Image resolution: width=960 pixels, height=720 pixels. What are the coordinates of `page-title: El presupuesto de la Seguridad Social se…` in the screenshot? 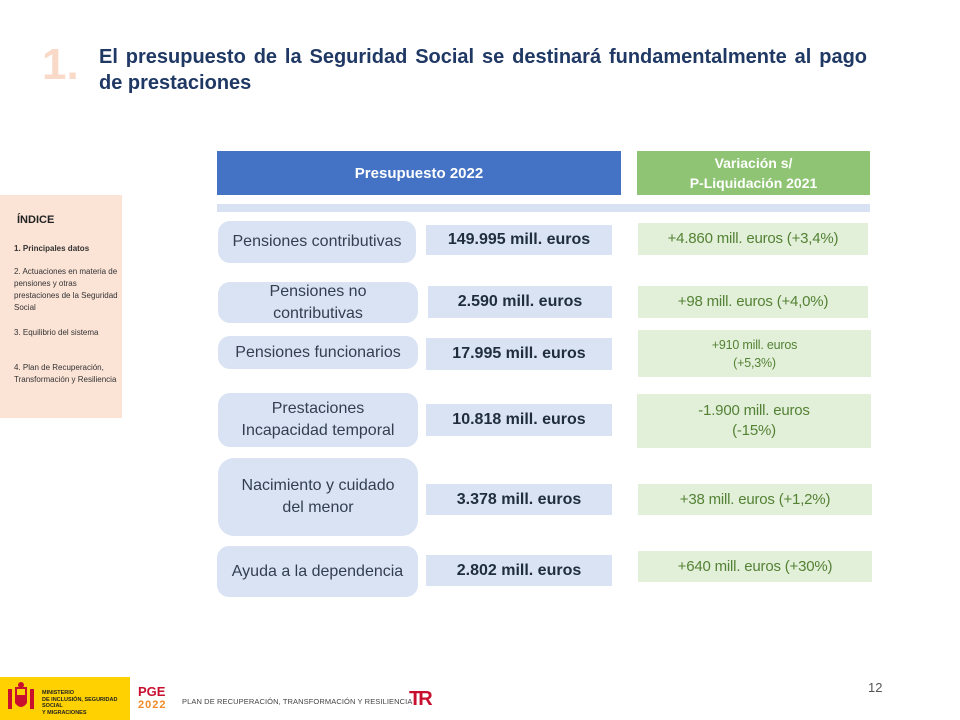 It's located at (483, 70).